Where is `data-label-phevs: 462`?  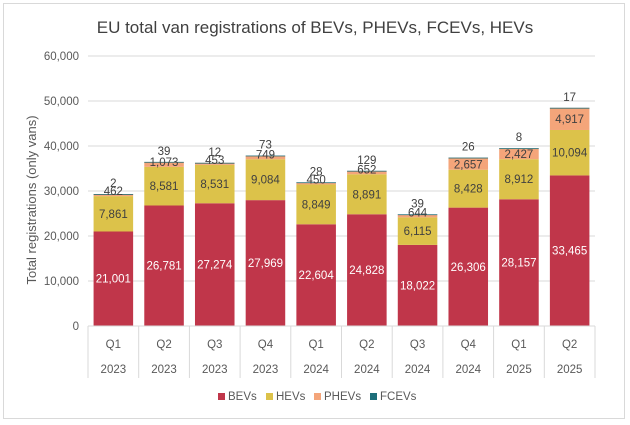
data-label-phevs: 462 is located at coordinates (113, 192).